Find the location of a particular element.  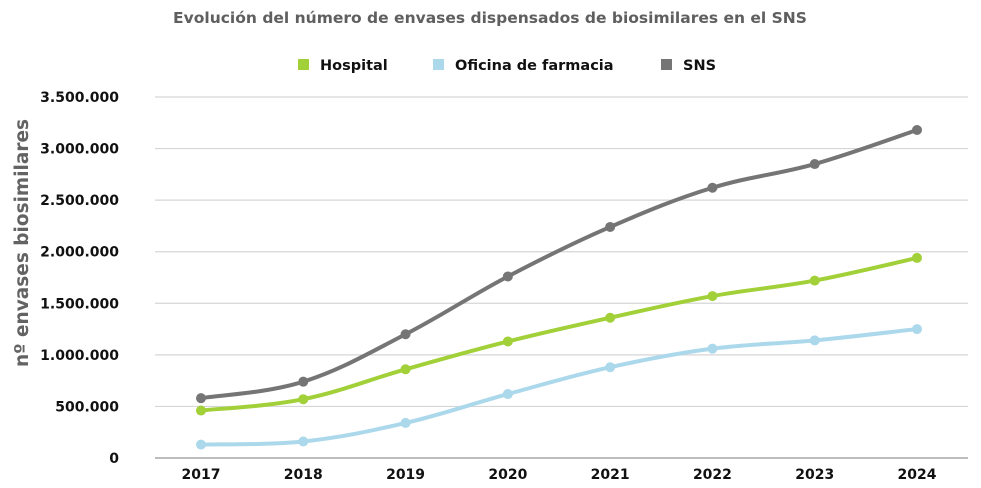

data-point-hospital-2019 is located at coordinates (405, 369).